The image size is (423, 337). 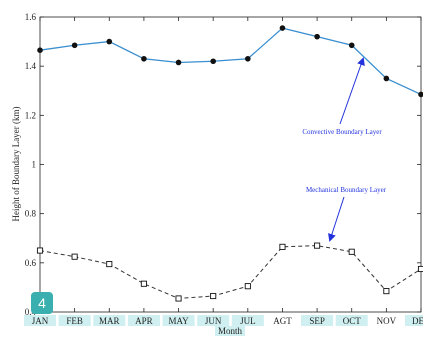 What do you see at coordinates (387, 321) in the screenshot?
I see `x-tick-label-nov: NOV` at bounding box center [387, 321].